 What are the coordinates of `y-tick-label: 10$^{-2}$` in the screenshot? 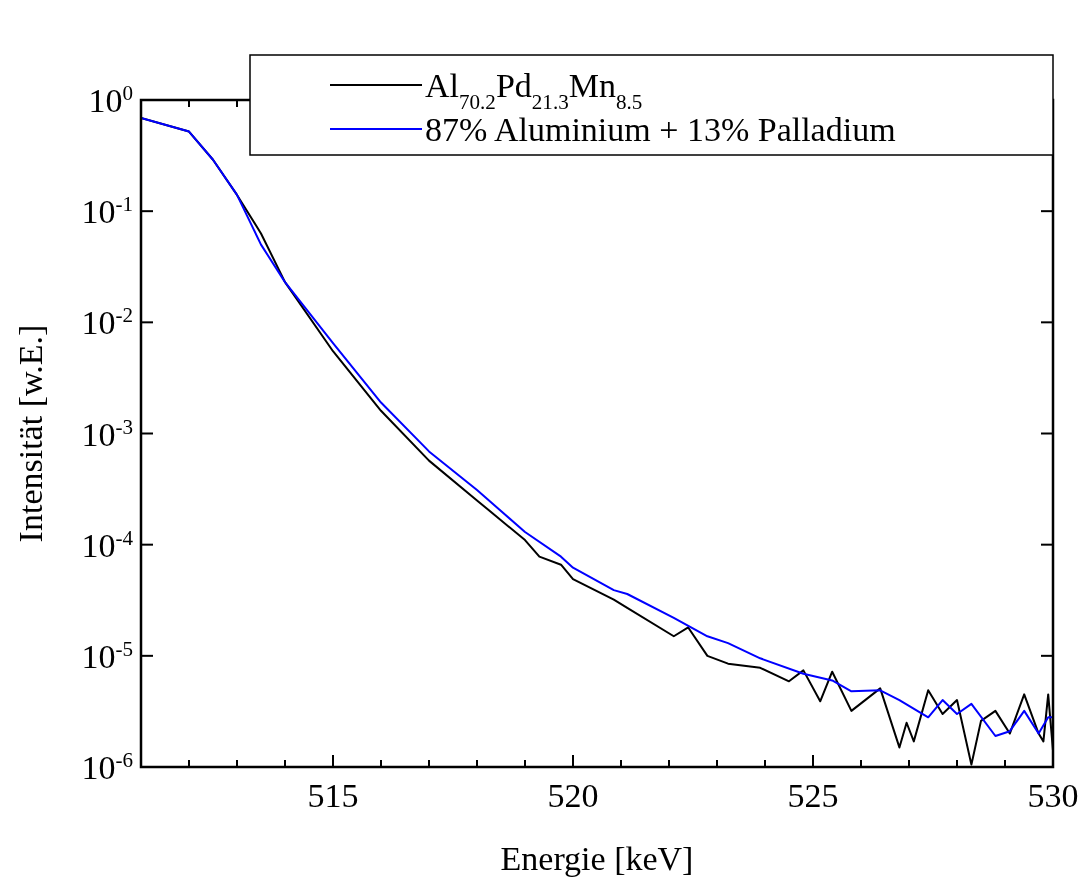 It's located at (107, 322).